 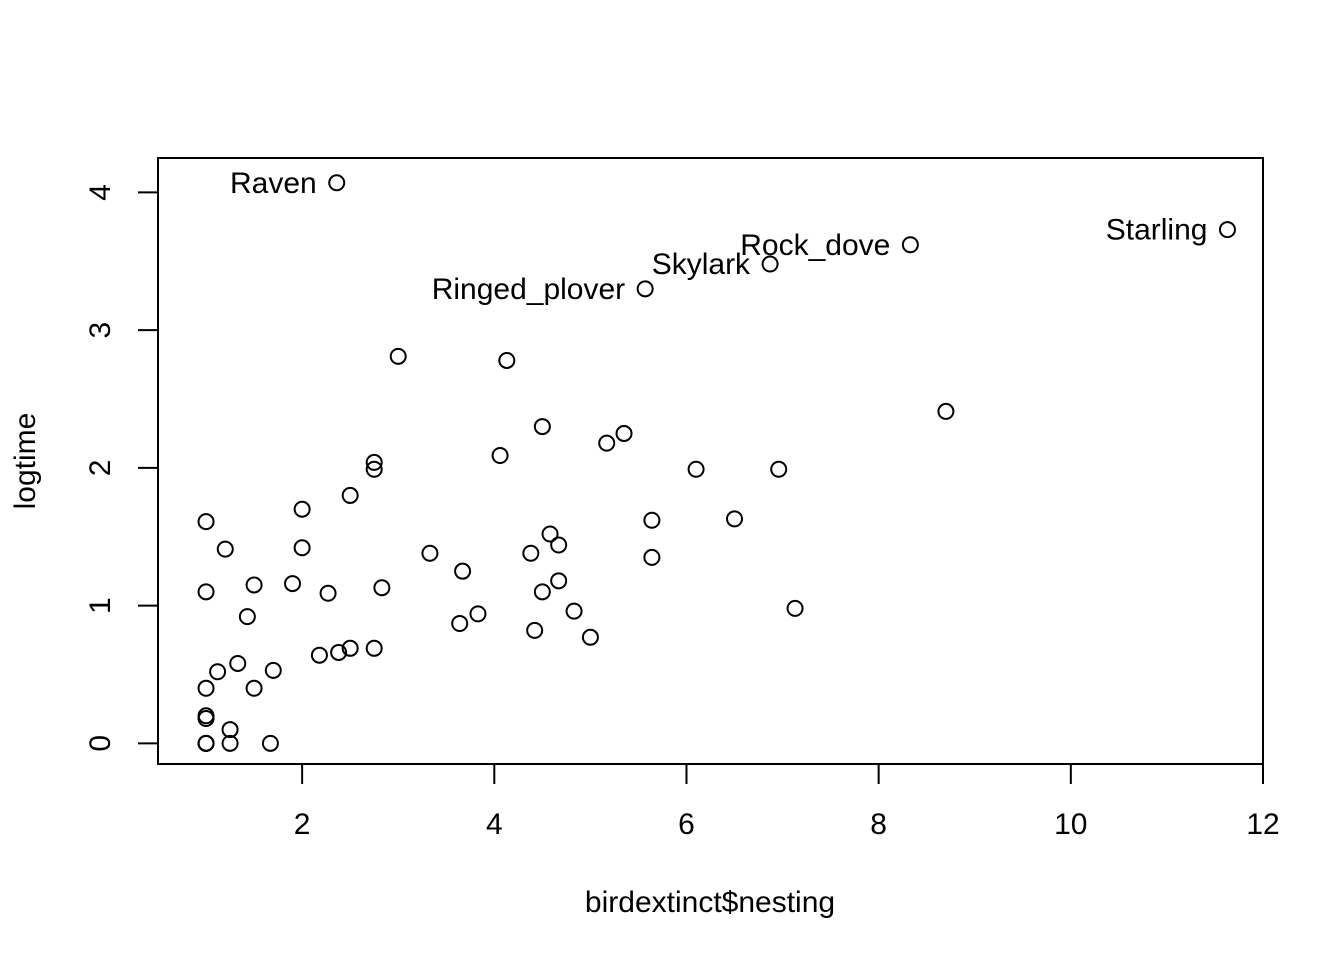 What do you see at coordinates (1070, 824) in the screenshot?
I see `x-tick-label: 10` at bounding box center [1070, 824].